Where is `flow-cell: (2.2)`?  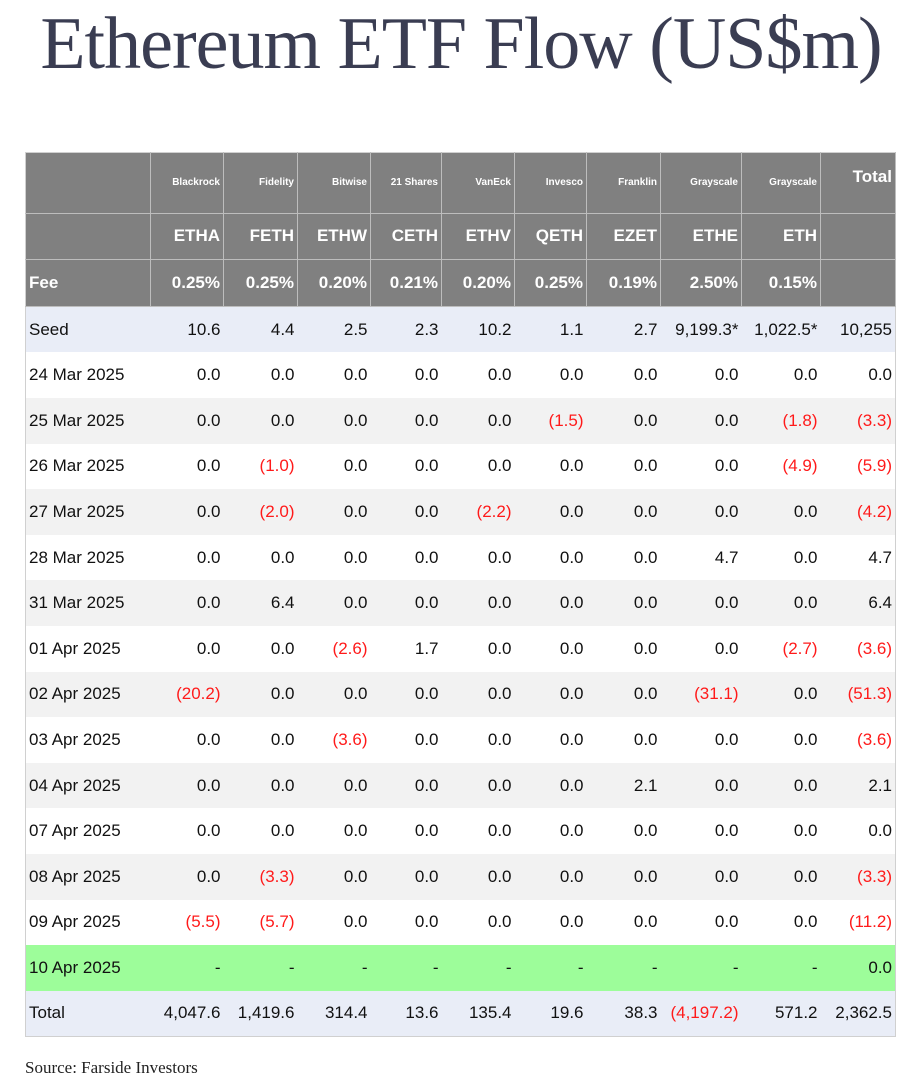
flow-cell: (2.2) is located at coordinates (494, 511).